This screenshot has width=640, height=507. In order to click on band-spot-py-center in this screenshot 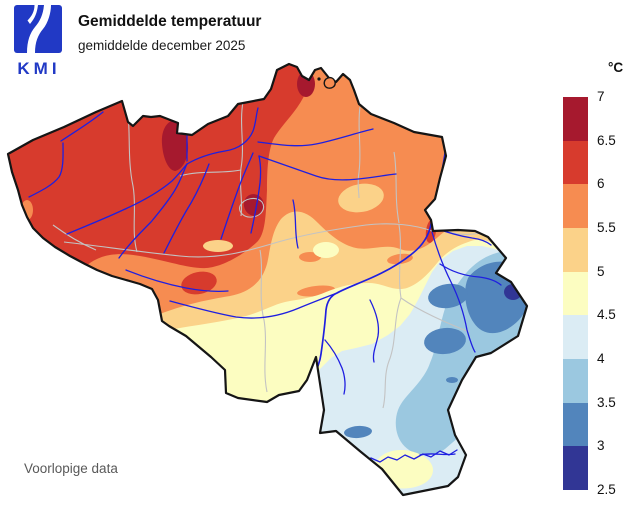, I will do `click(326, 250)`.